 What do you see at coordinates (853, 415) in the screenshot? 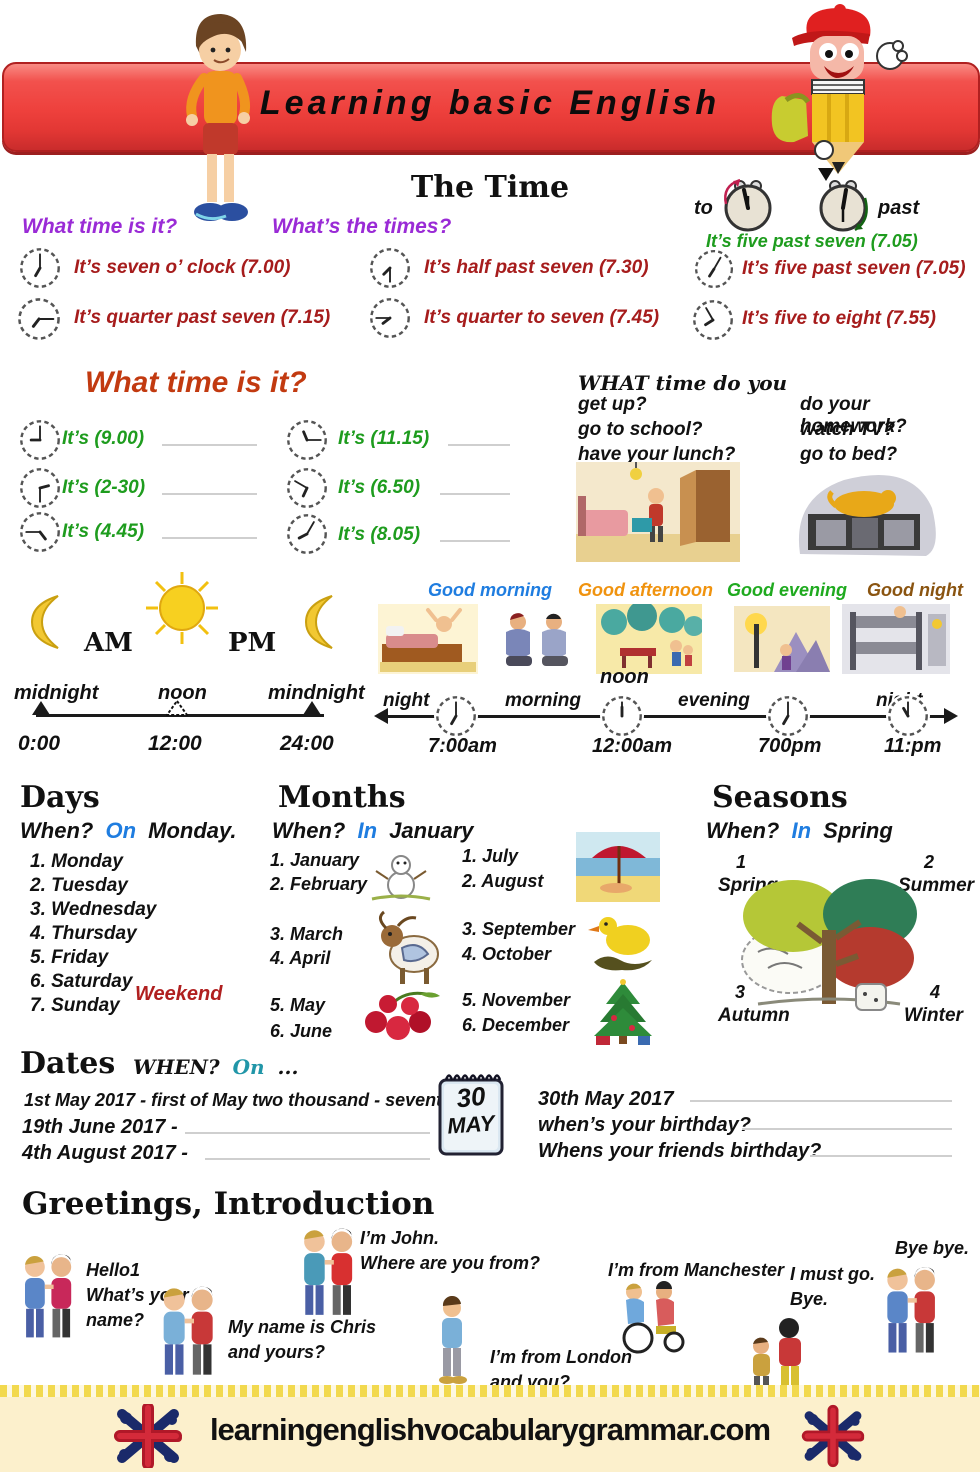
I see `activity-homework: do your homework?` at bounding box center [853, 415].